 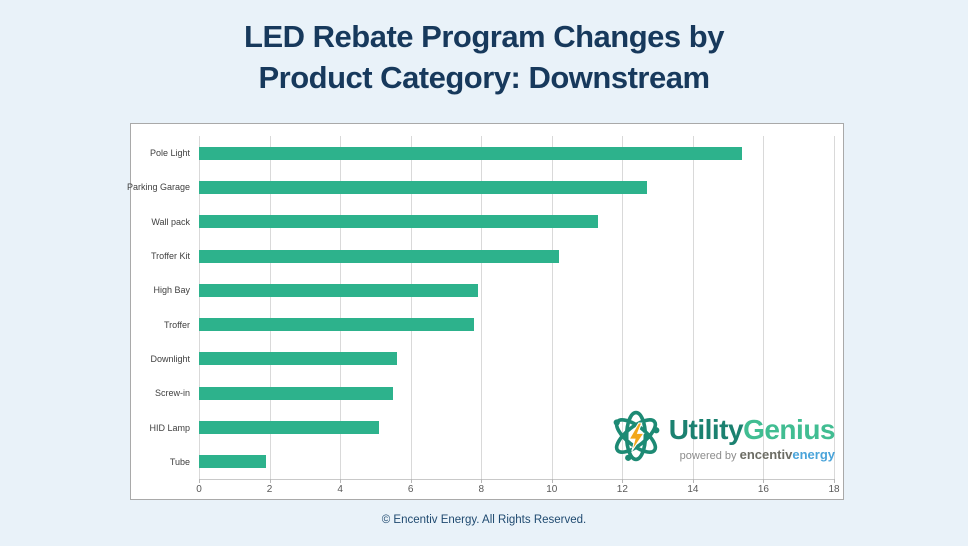 What do you see at coordinates (499, 324) in the screenshot?
I see `bar-row: Troffer` at bounding box center [499, 324].